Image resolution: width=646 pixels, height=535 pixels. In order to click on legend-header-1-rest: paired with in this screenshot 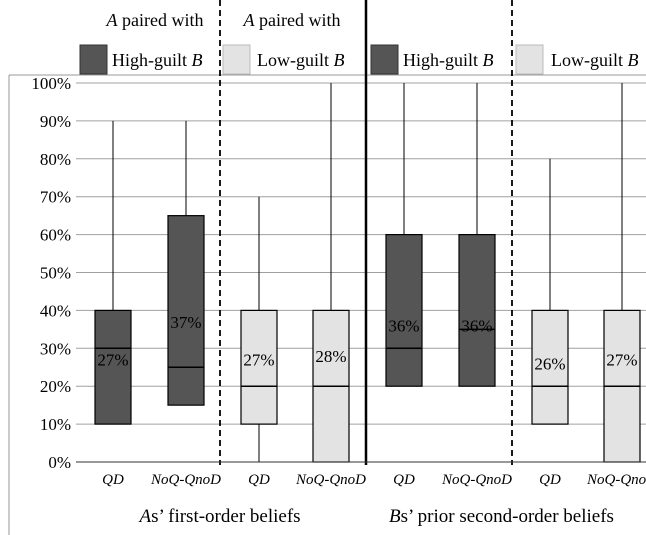, I will do `click(161, 20)`.